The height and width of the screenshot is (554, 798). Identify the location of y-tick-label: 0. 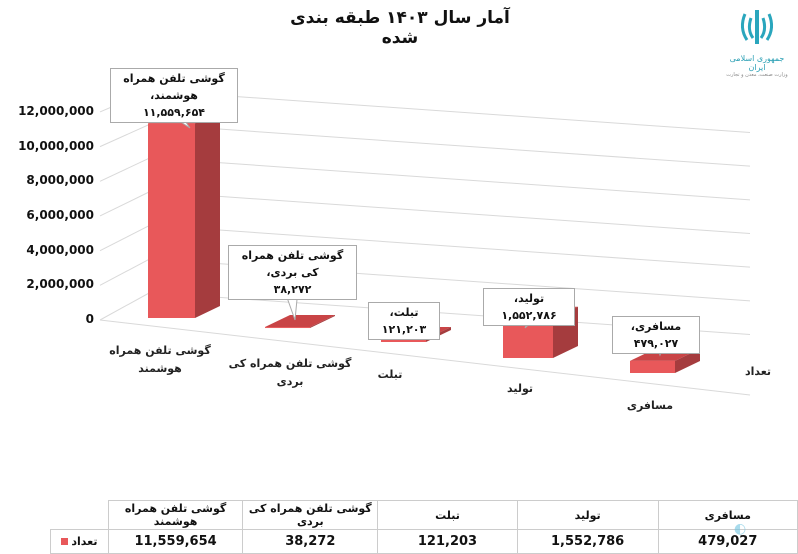
(89, 319).